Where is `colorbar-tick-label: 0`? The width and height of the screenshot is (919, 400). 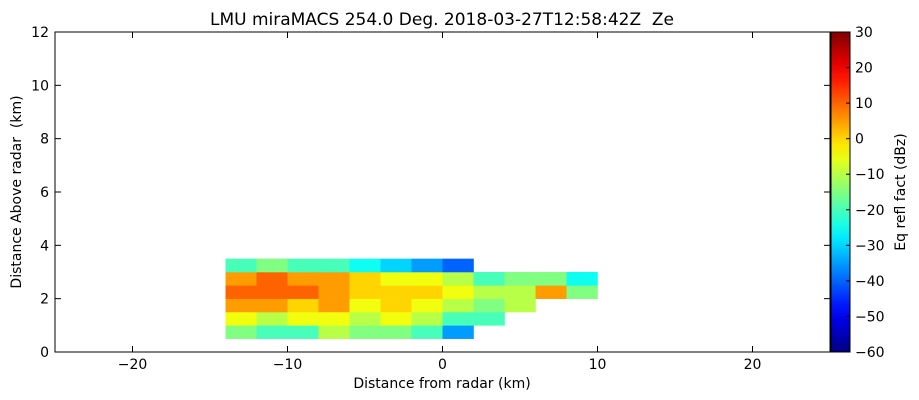 colorbar-tick-label: 0 is located at coordinates (859, 140).